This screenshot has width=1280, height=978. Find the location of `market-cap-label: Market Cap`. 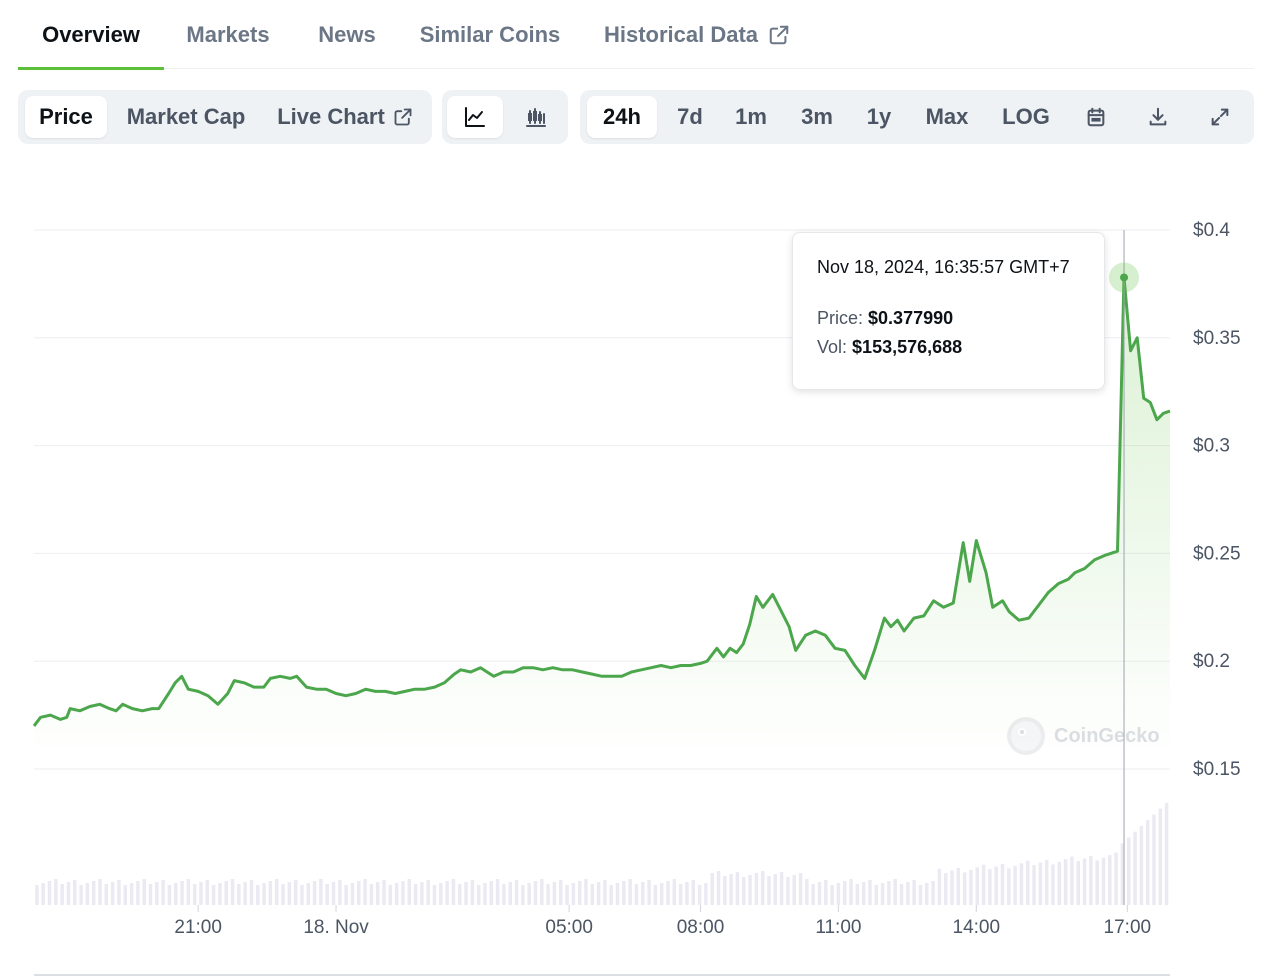

market-cap-label: Market Cap is located at coordinates (186, 116).